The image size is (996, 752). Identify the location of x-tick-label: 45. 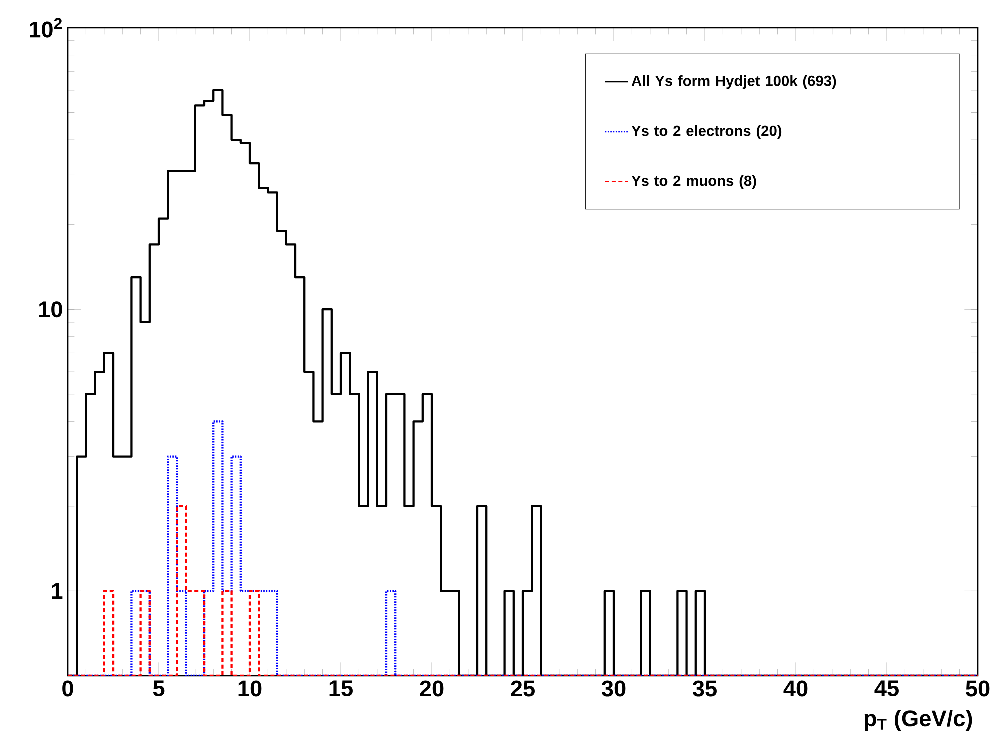
(886, 688).